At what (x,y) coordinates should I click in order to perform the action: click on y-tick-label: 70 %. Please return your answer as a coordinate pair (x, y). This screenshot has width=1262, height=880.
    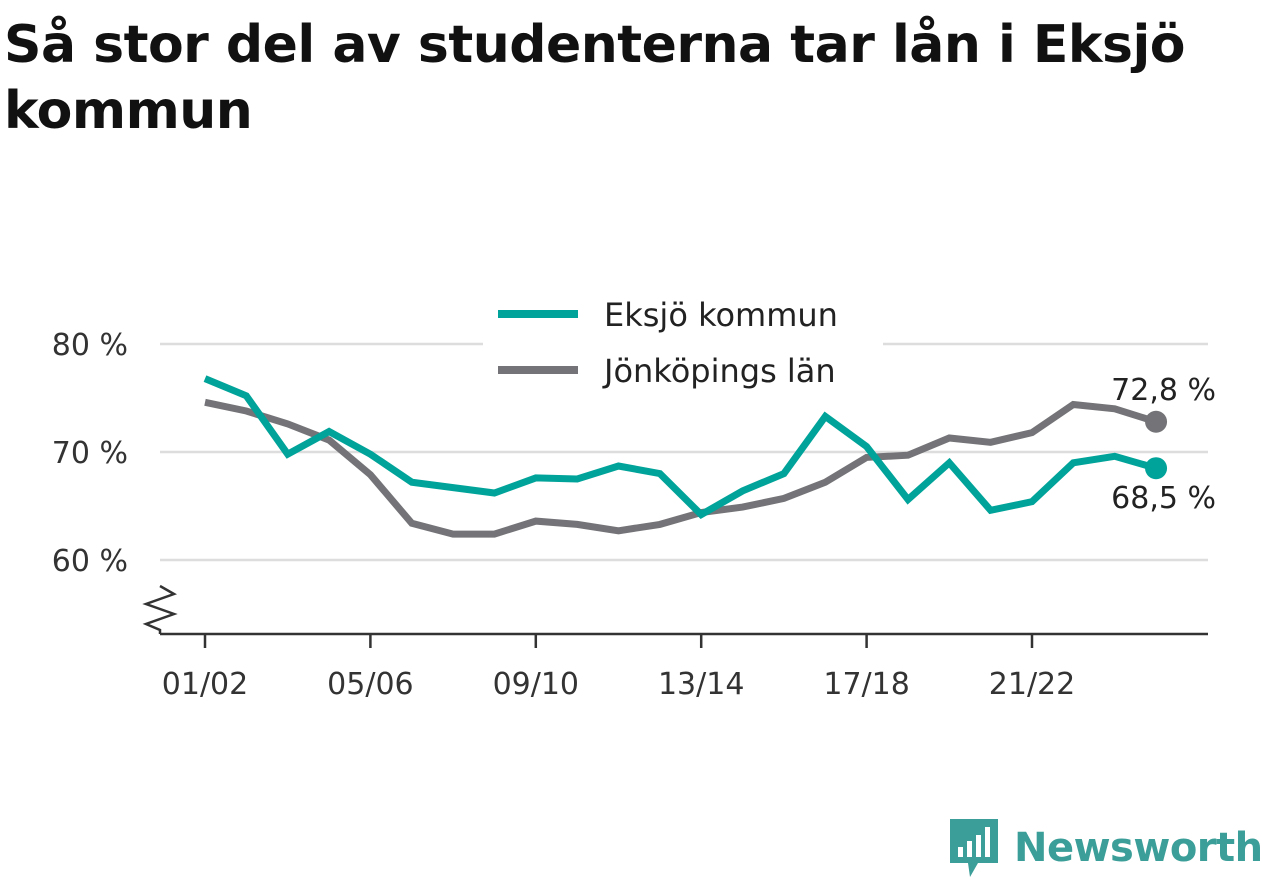
    Looking at the image, I should click on (90, 453).